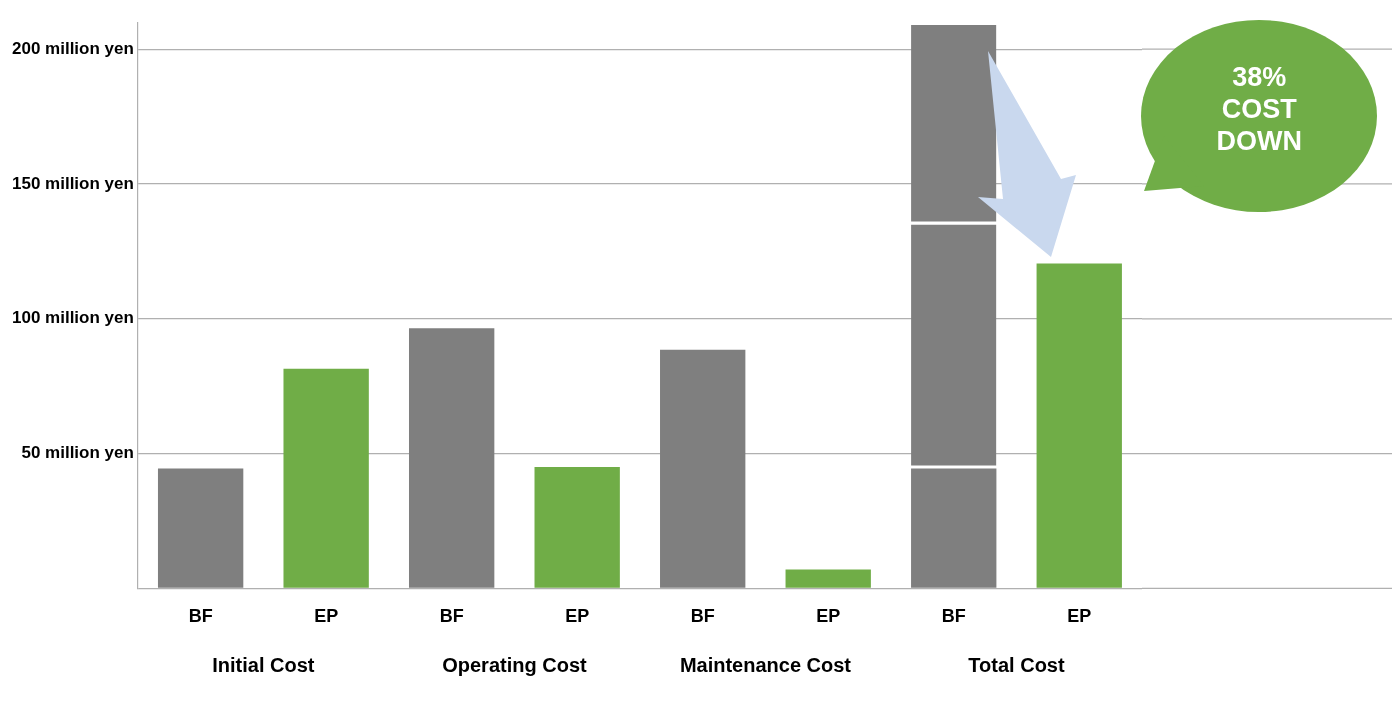 The height and width of the screenshot is (714, 1400). What do you see at coordinates (514, 664) in the screenshot?
I see `text: Operating Cost` at bounding box center [514, 664].